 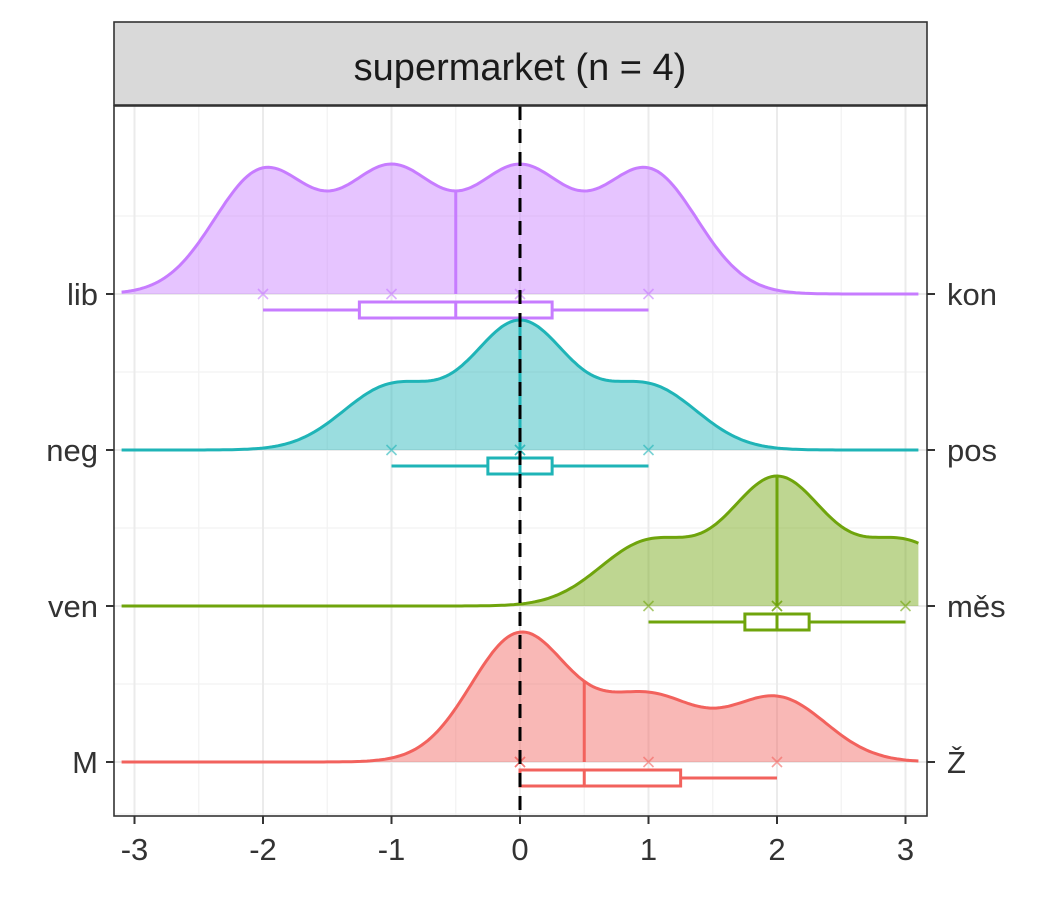 I want to click on x-tick-label: 2, so click(x=776, y=849).